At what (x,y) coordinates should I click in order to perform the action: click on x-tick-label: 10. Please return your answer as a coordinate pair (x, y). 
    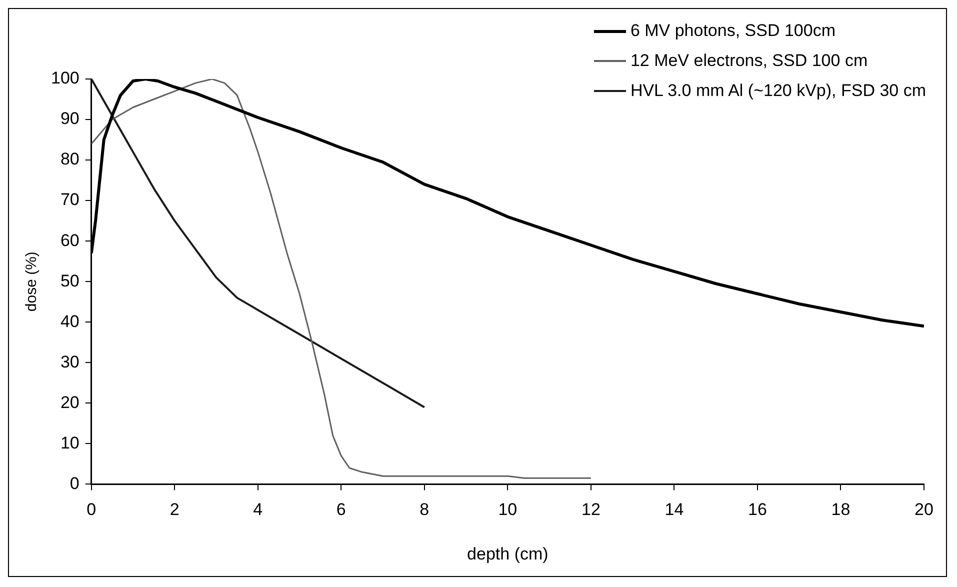
    Looking at the image, I should click on (508, 510).